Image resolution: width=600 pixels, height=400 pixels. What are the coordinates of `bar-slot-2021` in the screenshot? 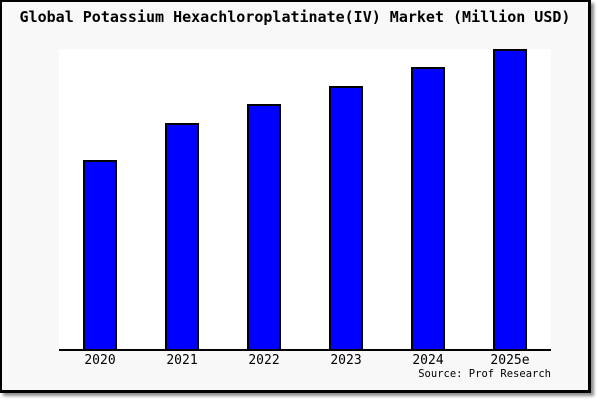 It's located at (182, 199).